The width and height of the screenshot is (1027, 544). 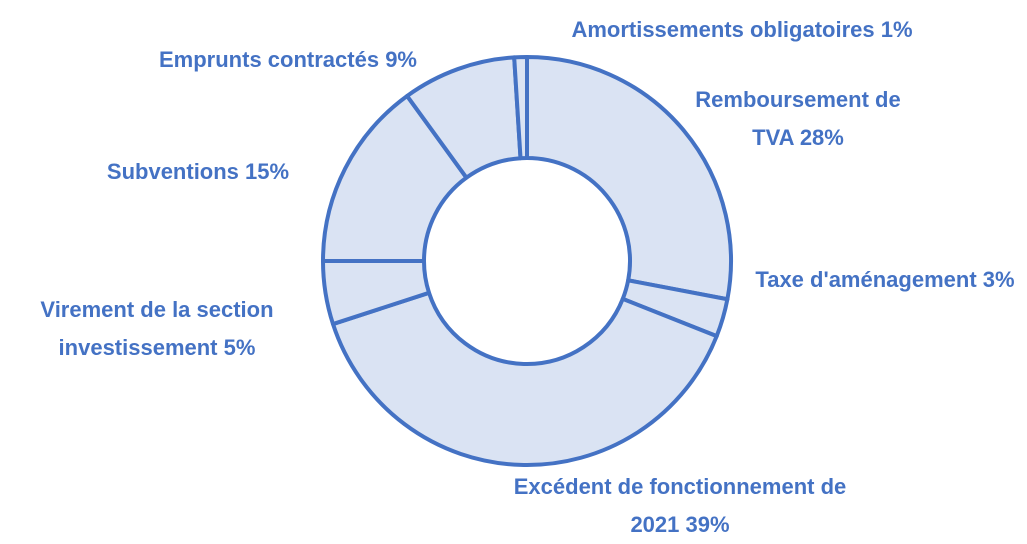 I want to click on slice-label: Taxe d'aménagement 3%, so click(x=885, y=280).